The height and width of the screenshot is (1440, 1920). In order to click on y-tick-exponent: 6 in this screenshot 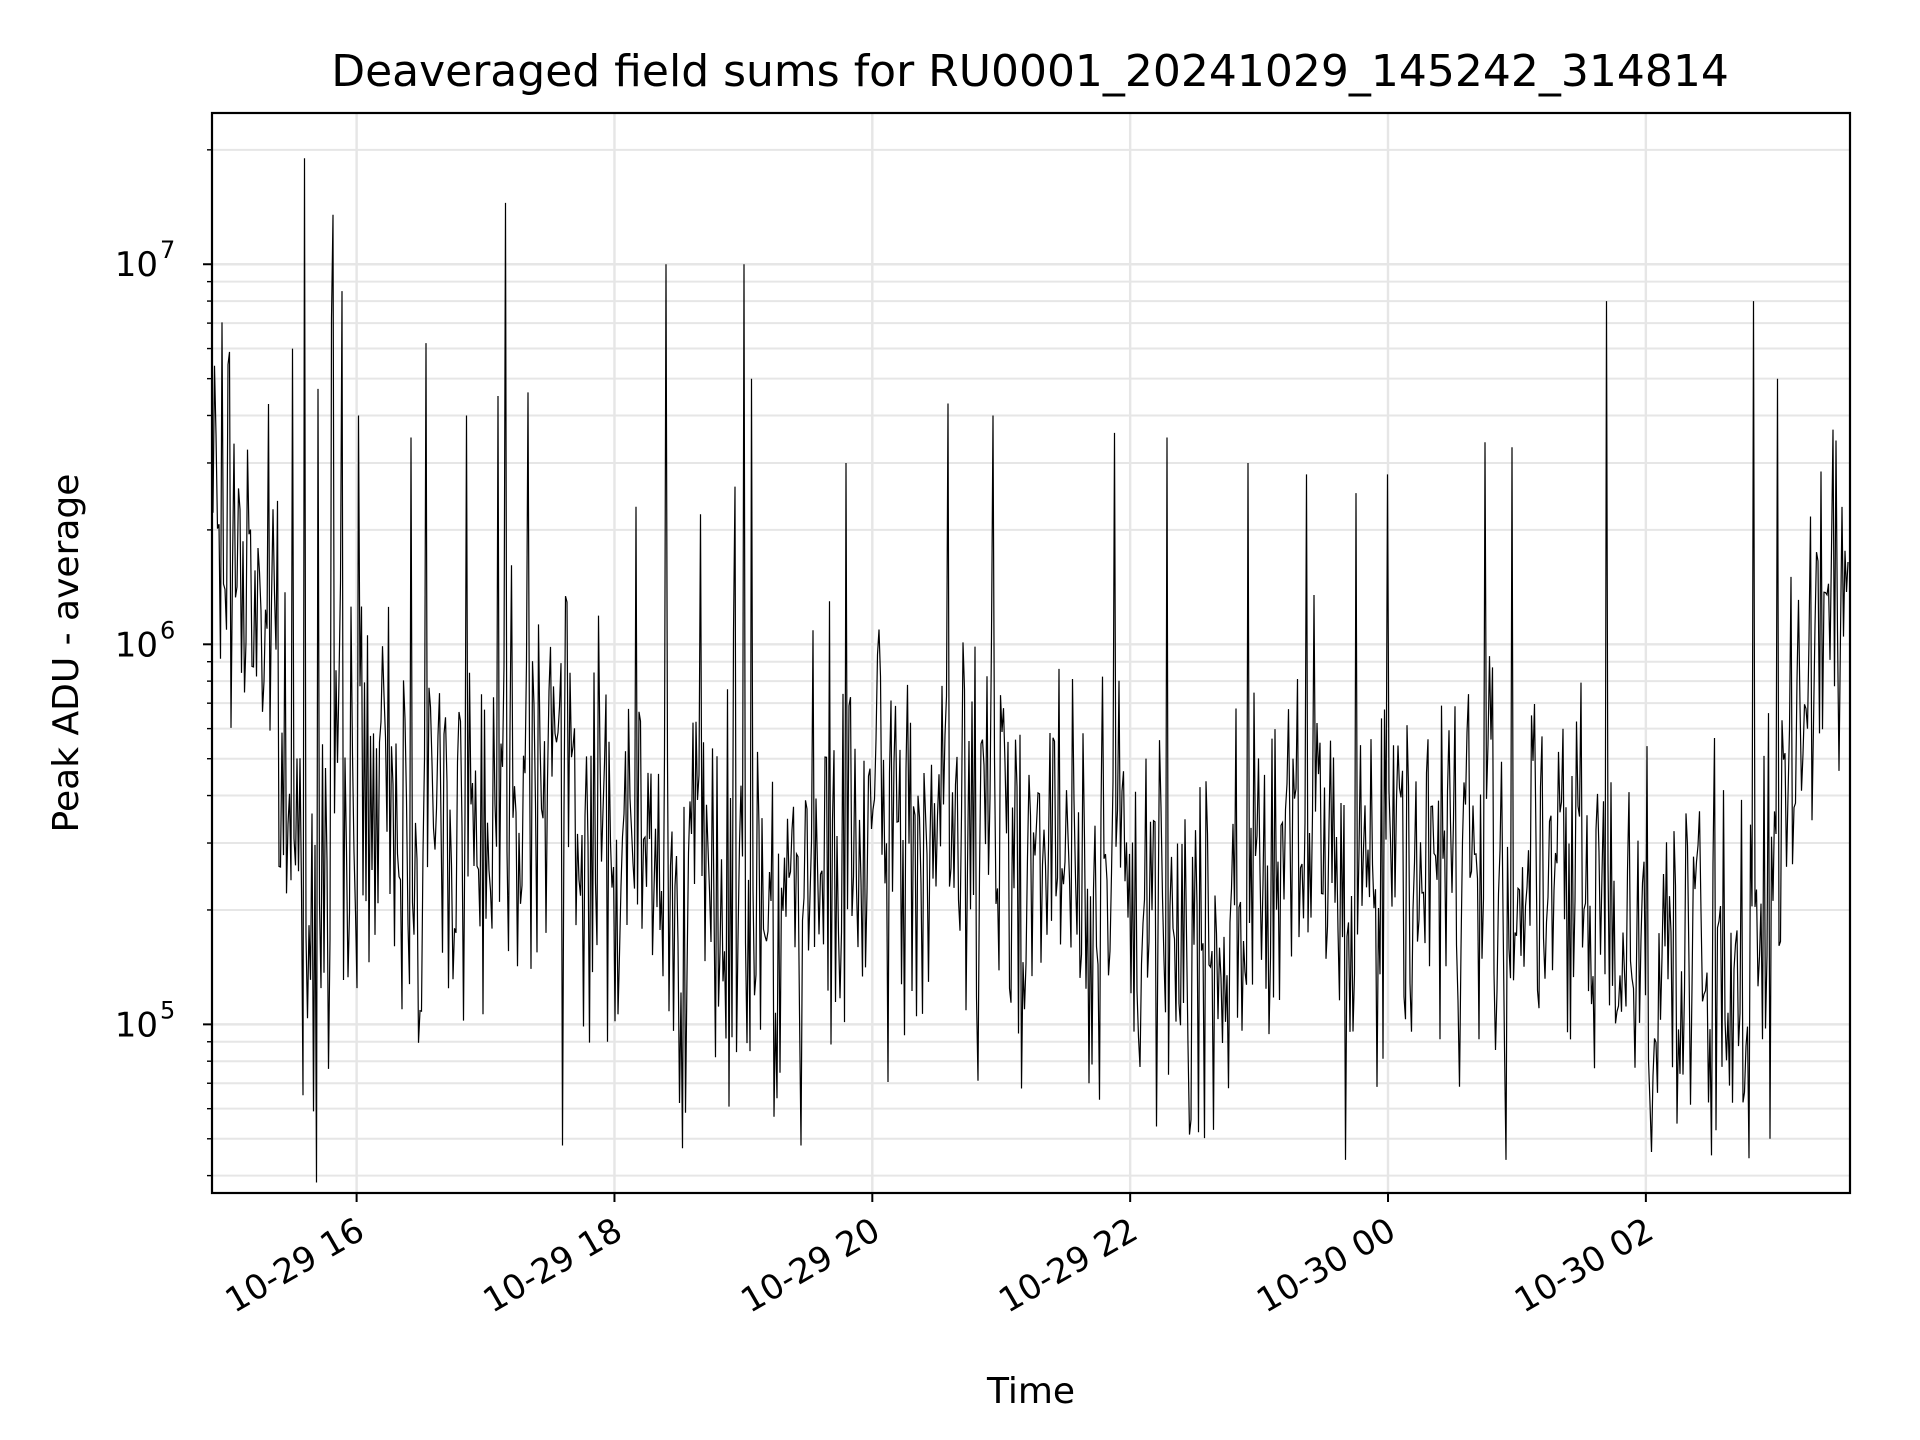, I will do `click(167, 630)`.